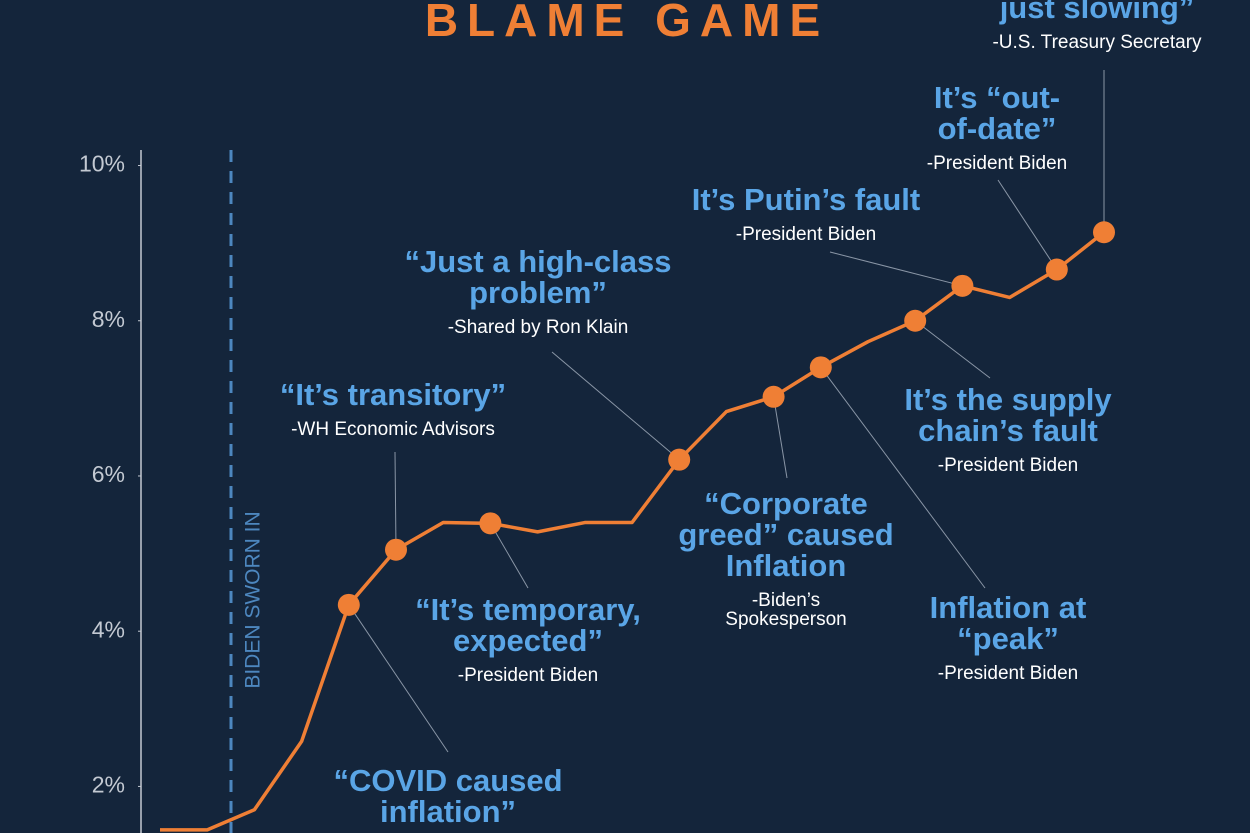  What do you see at coordinates (108, 474) in the screenshot?
I see `y-tick-label: 6%` at bounding box center [108, 474].